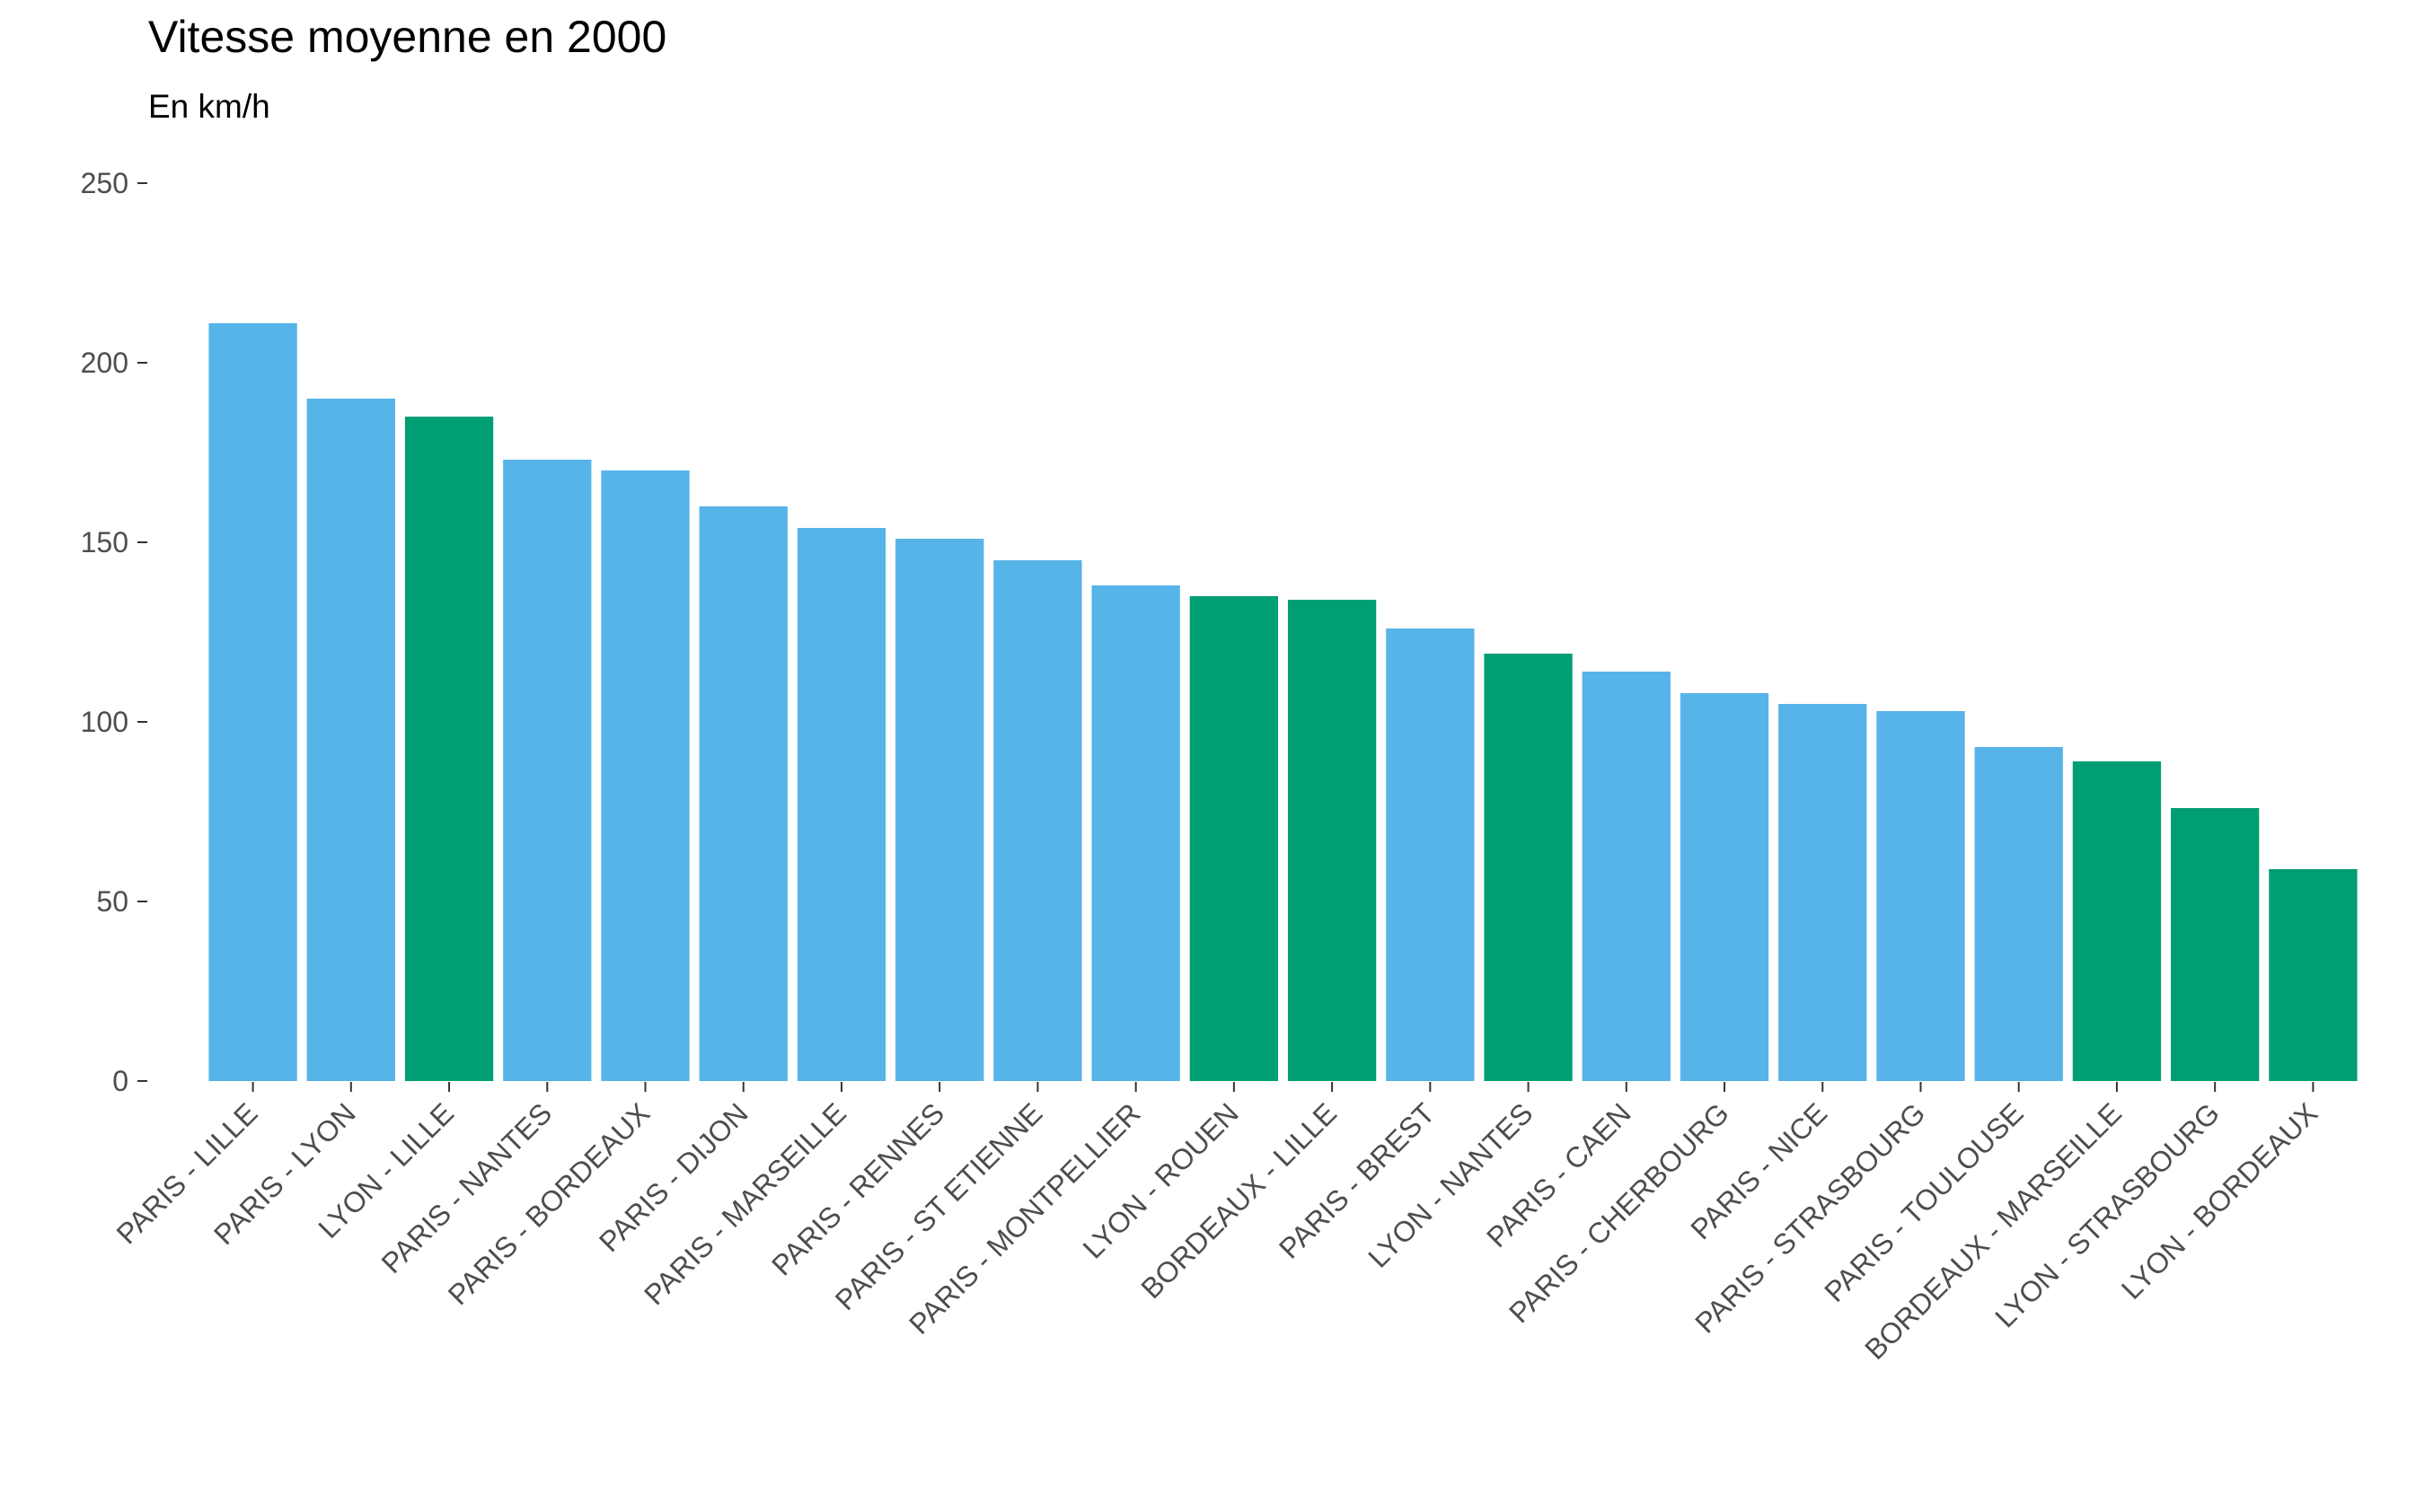  Describe the element at coordinates (105, 542) in the screenshot. I see `y-tick-label: 150` at that location.